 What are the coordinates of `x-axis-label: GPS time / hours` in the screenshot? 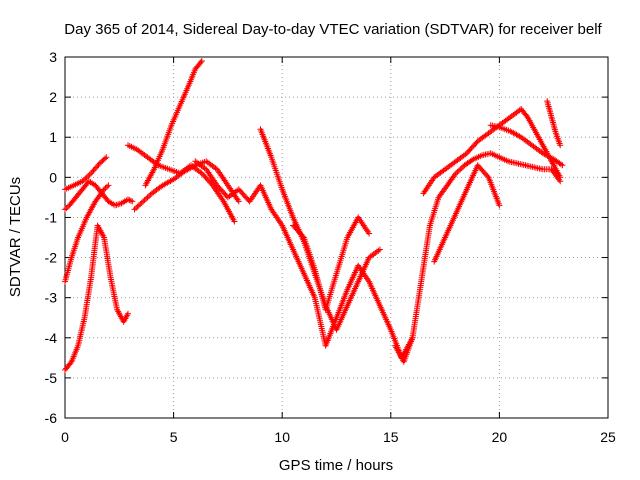 It's located at (336, 465).